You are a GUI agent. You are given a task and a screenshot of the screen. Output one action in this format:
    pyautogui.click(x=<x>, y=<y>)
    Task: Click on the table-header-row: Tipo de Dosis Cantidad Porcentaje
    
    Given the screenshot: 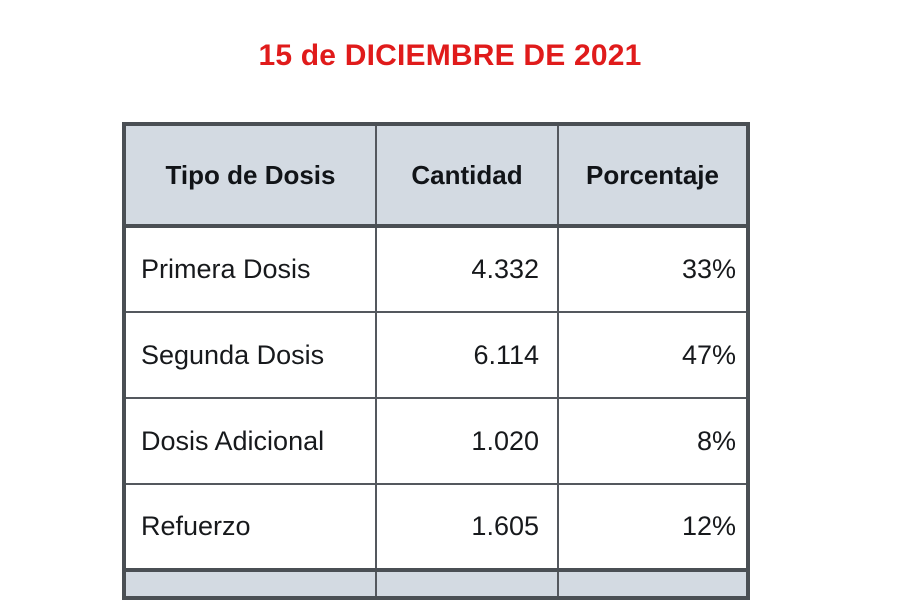 What is the action you would take?
    pyautogui.click(x=436, y=177)
    